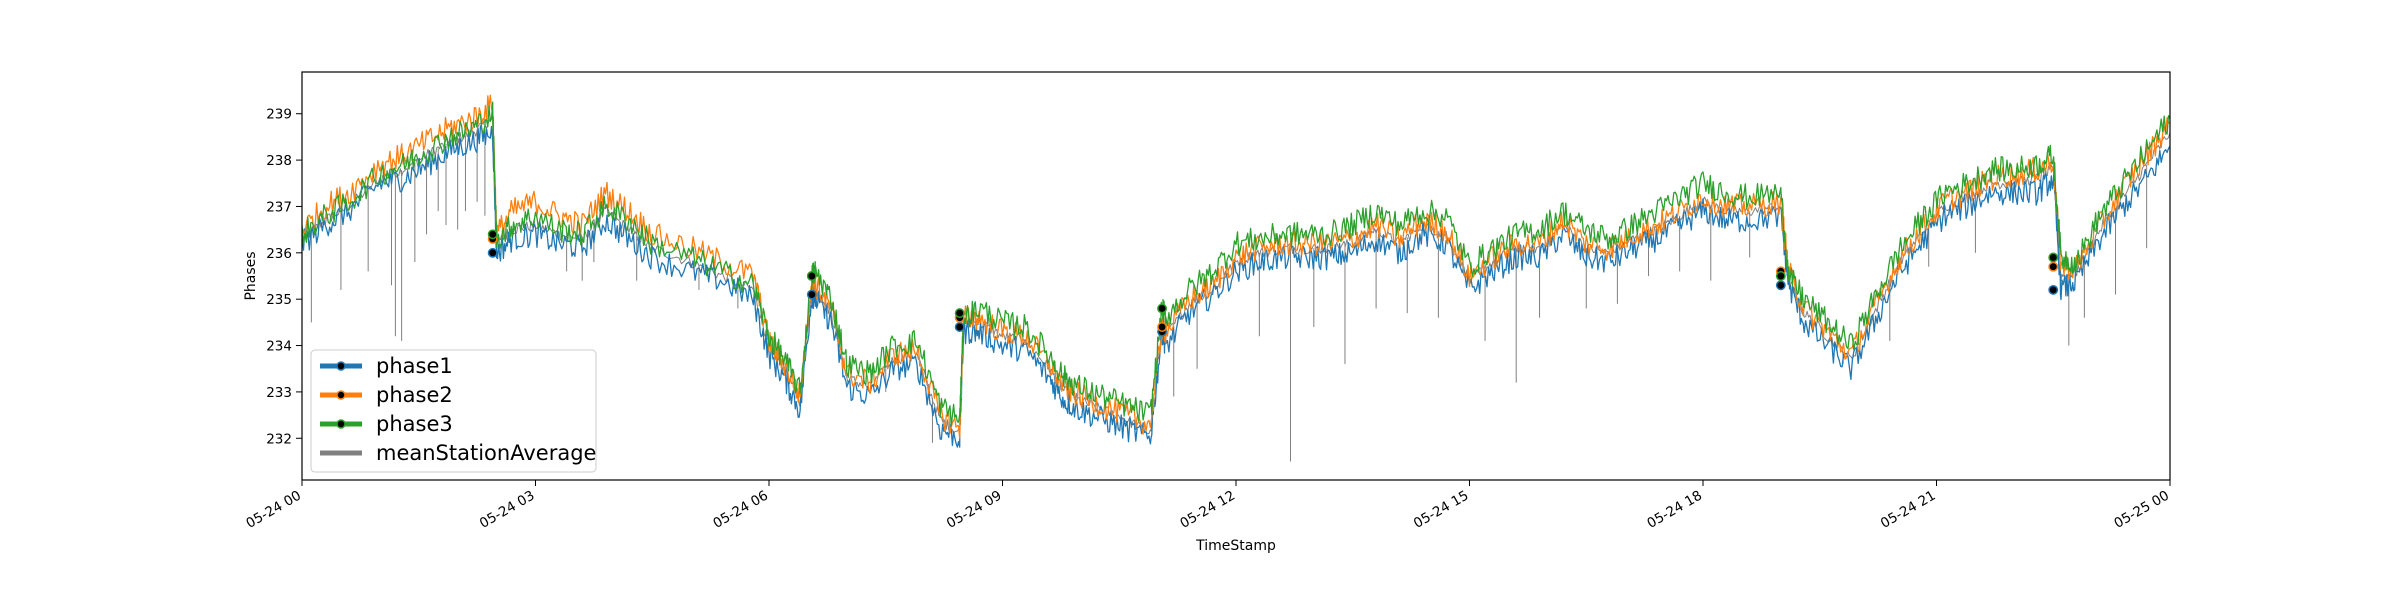 The image size is (2400, 600). Describe the element at coordinates (279, 115) in the screenshot. I see `y-tick-label: 239` at that location.